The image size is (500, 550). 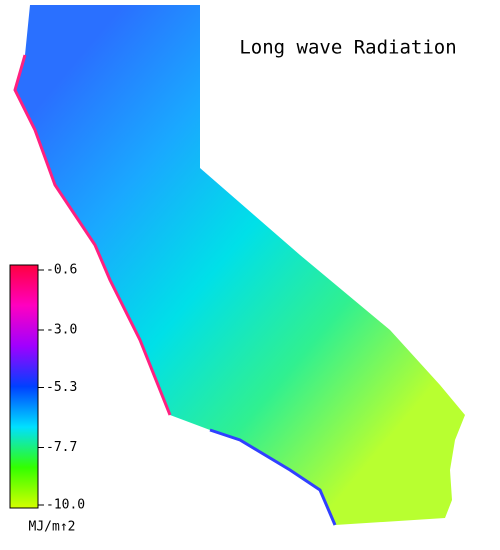 I want to click on colorbar-tick-label: -3.0, so click(x=61, y=330).